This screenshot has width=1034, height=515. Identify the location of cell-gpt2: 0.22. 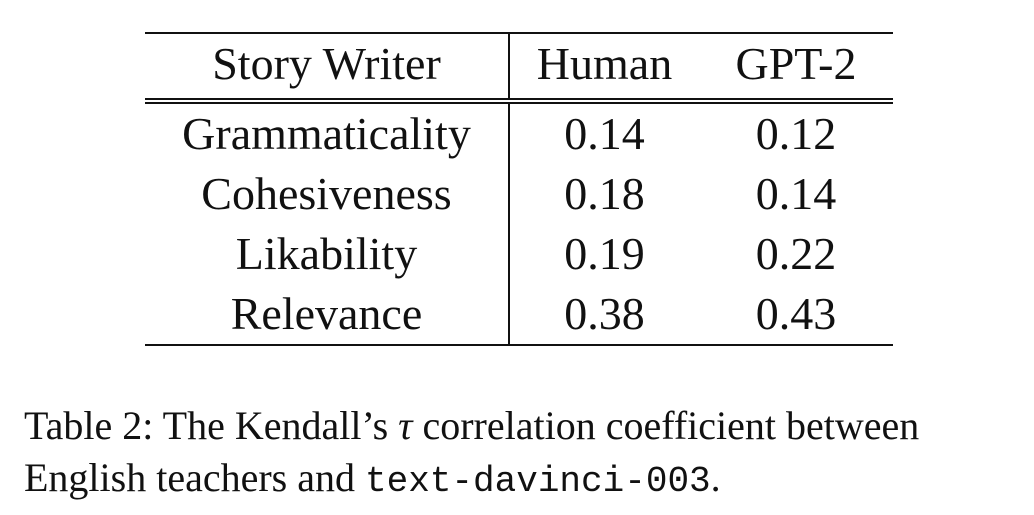
(796, 253).